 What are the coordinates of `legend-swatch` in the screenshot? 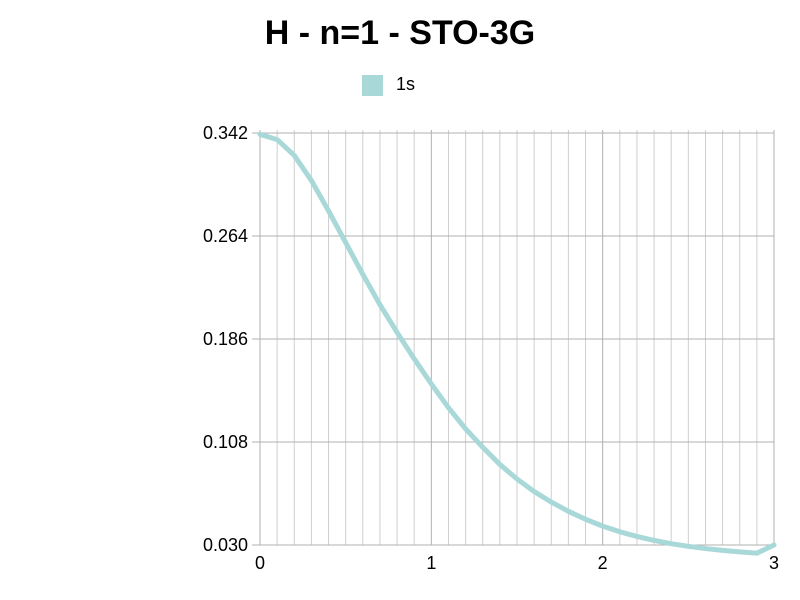 It's located at (372, 85).